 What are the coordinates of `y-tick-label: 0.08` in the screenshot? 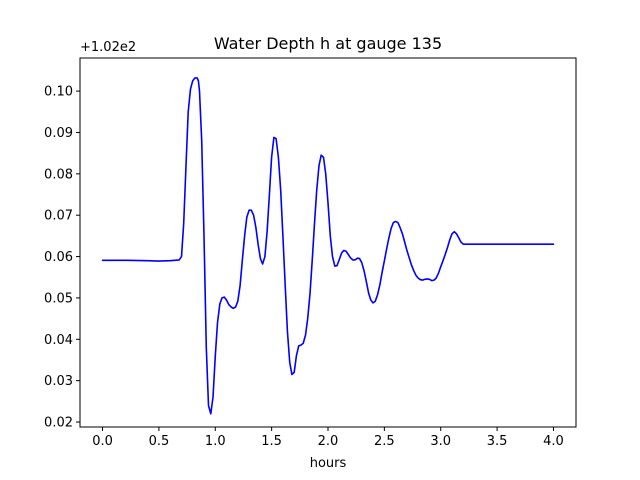 It's located at (58, 174).